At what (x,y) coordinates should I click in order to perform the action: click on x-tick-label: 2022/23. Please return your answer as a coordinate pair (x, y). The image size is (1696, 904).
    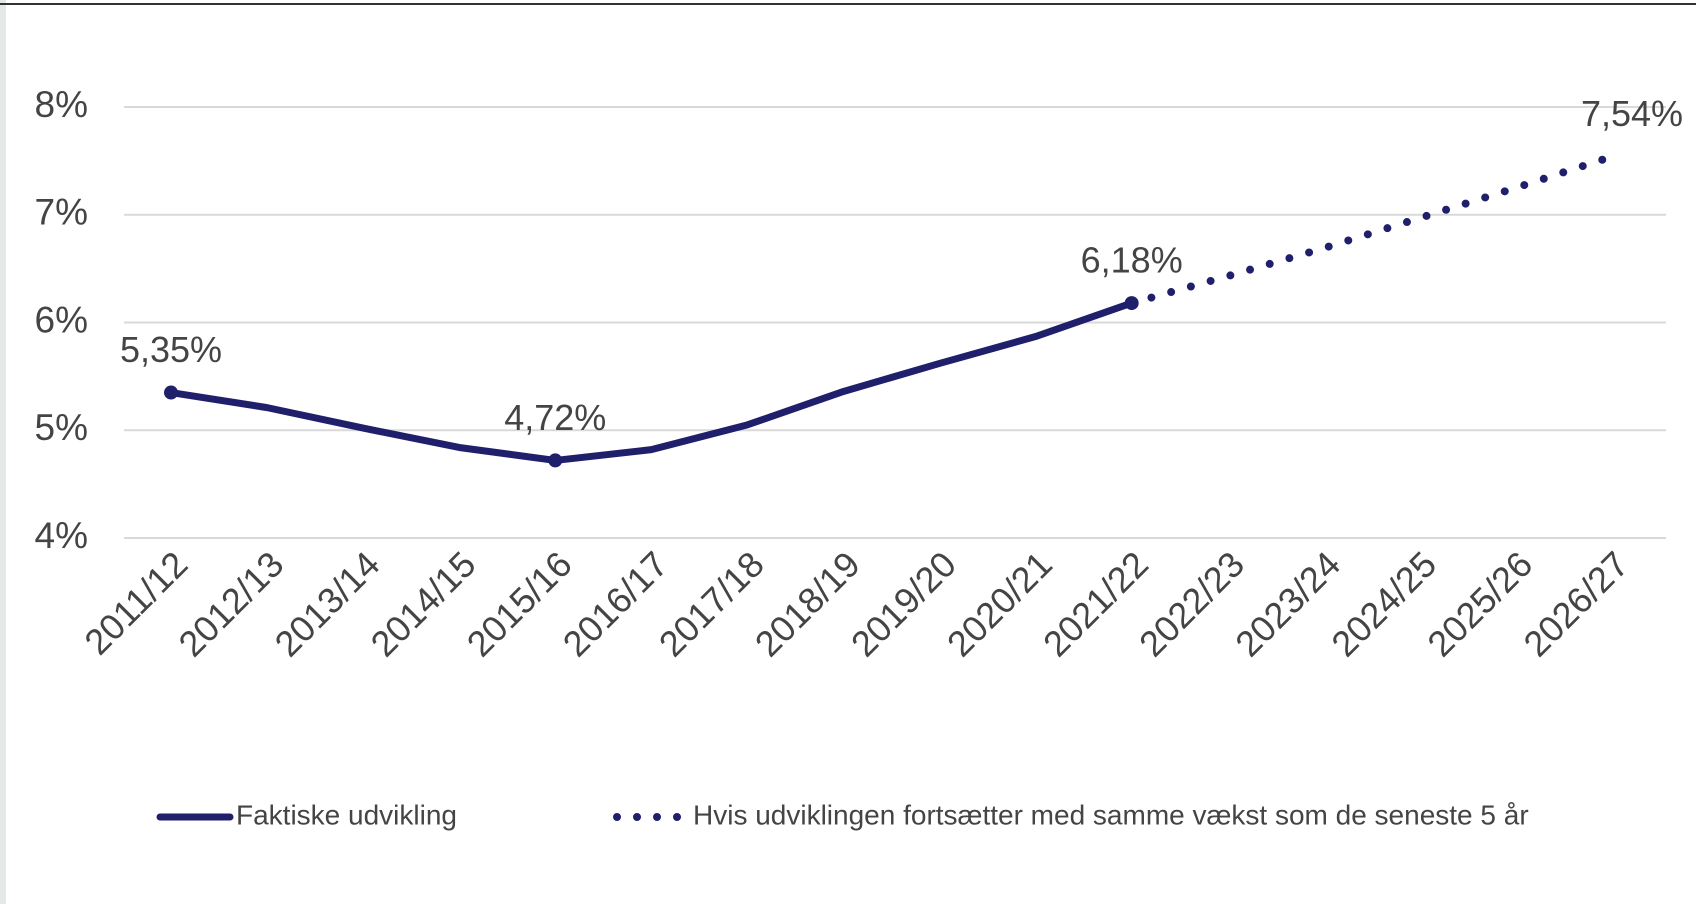
    Looking at the image, I should click on (1191, 603).